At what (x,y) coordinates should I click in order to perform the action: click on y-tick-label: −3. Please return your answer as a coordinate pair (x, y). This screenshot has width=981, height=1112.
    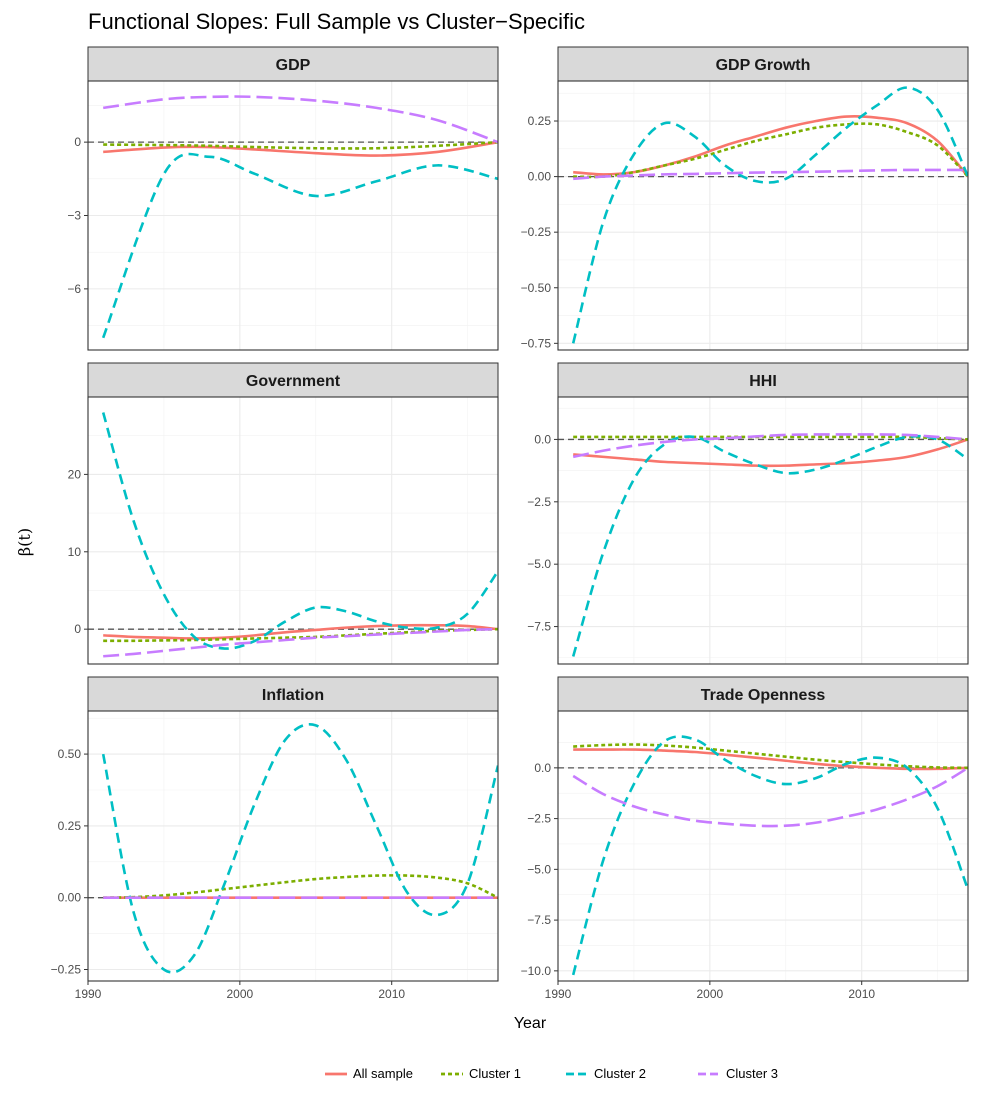
    Looking at the image, I should click on (74, 216).